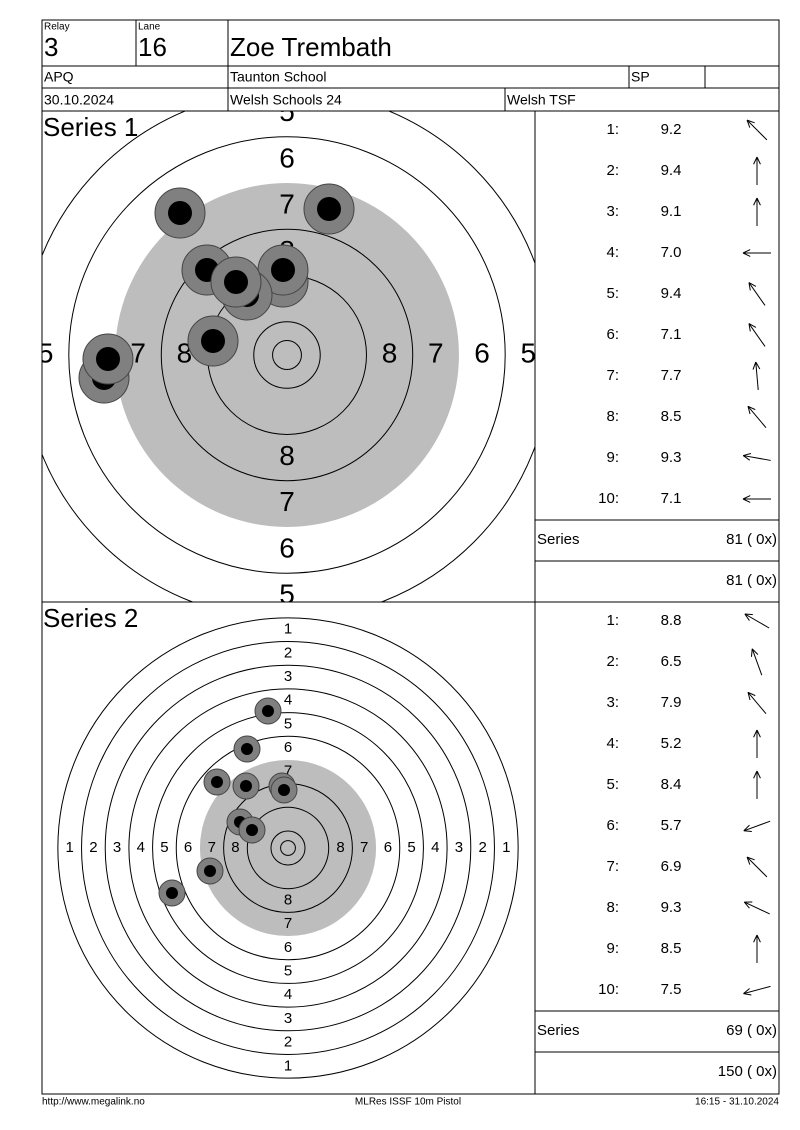  What do you see at coordinates (671, 948) in the screenshot?
I see `shot-score: 8.5` at bounding box center [671, 948].